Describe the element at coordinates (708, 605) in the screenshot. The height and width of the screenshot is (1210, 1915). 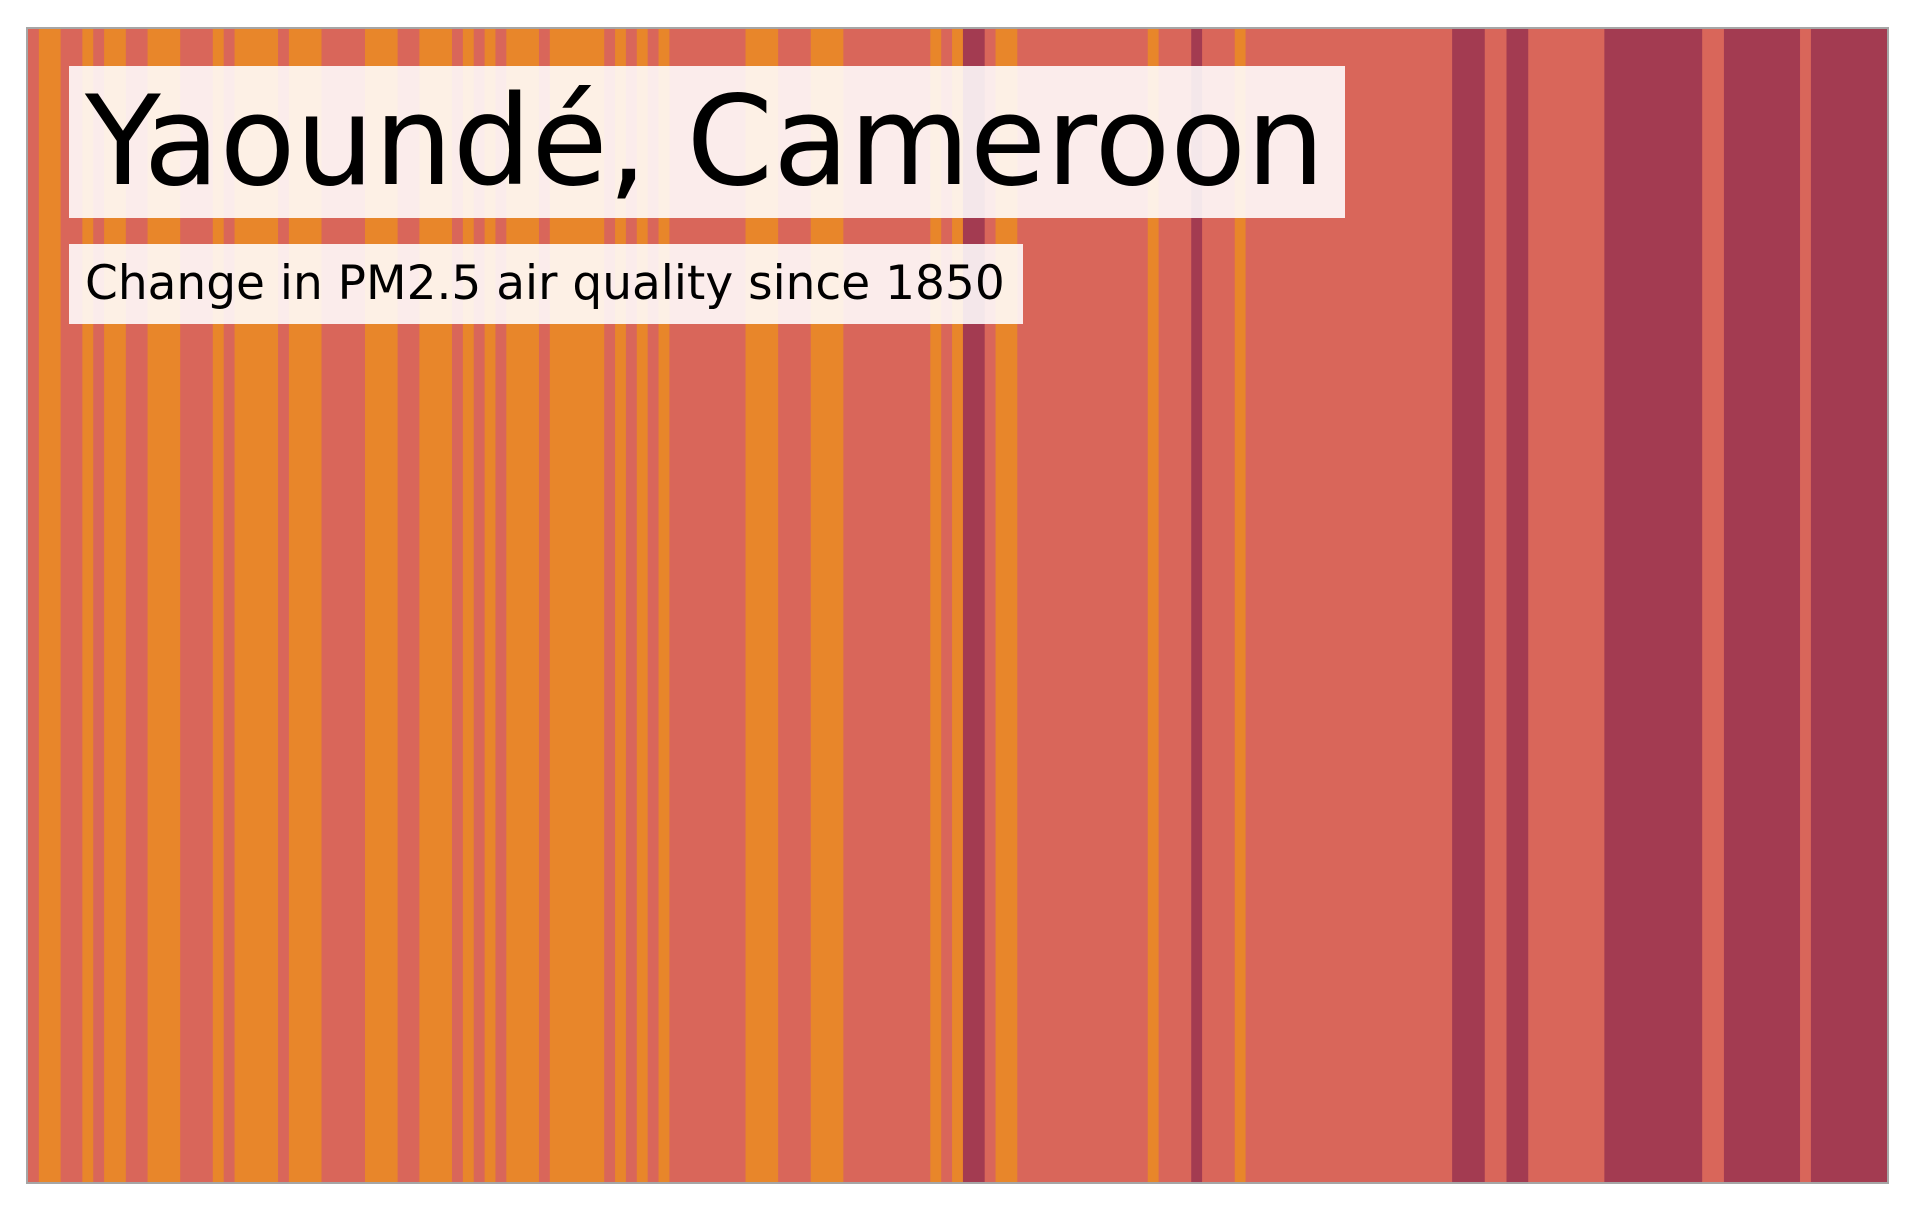
I see `stripe-mid-1909` at that location.